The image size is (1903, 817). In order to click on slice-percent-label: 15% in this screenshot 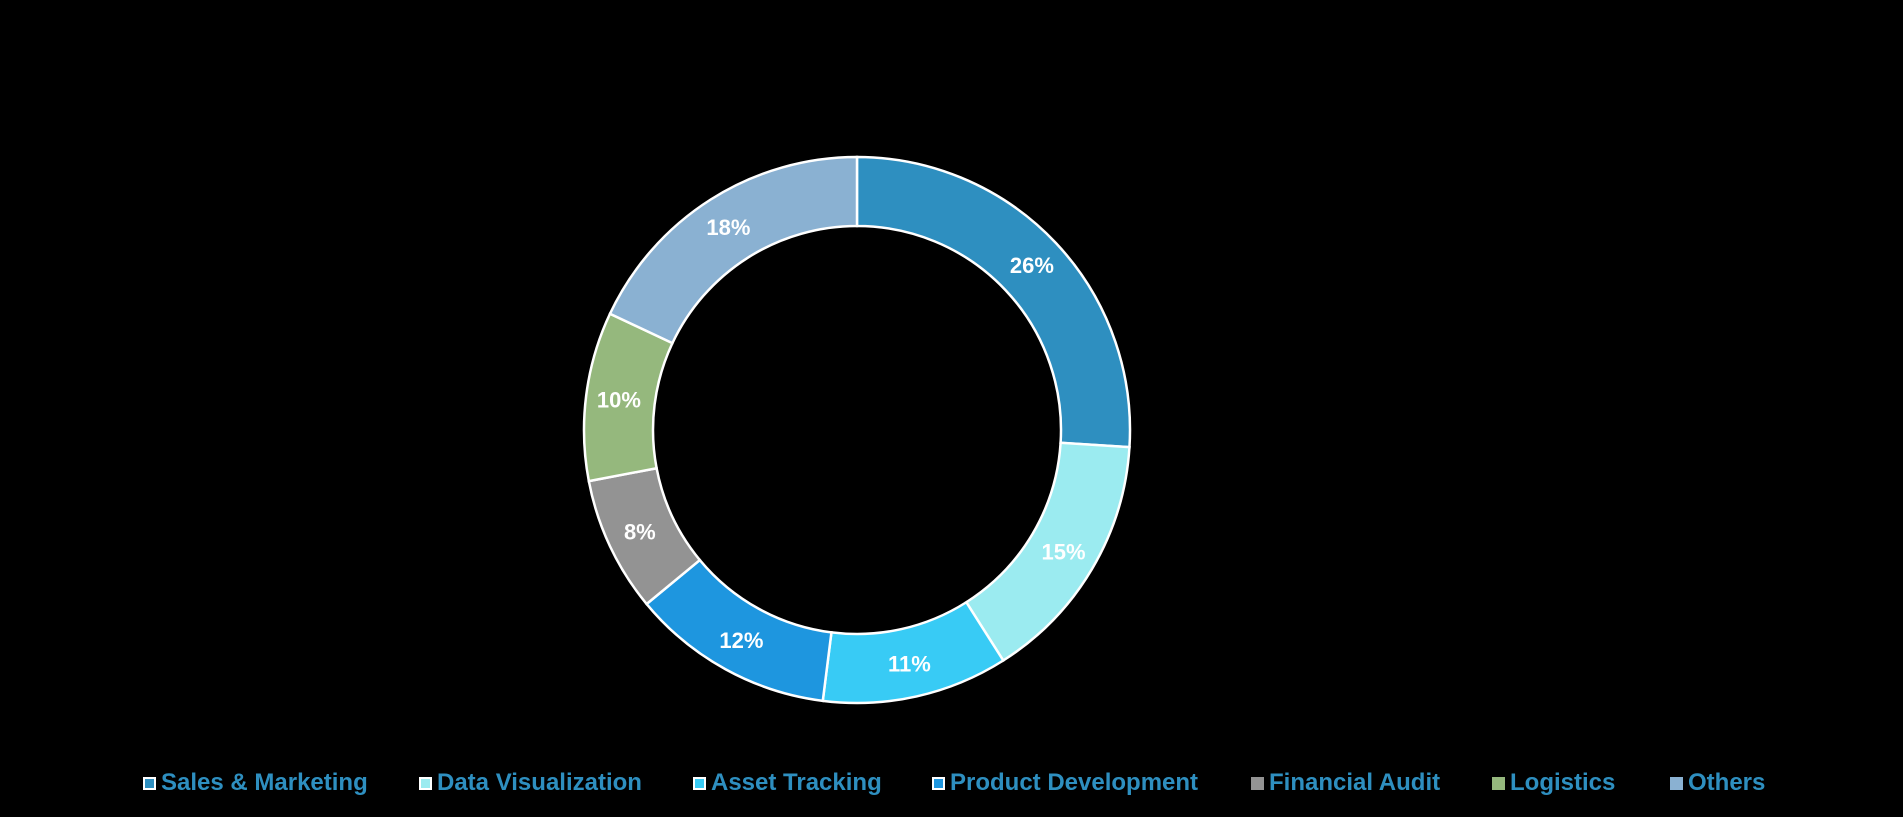, I will do `click(1064, 552)`.